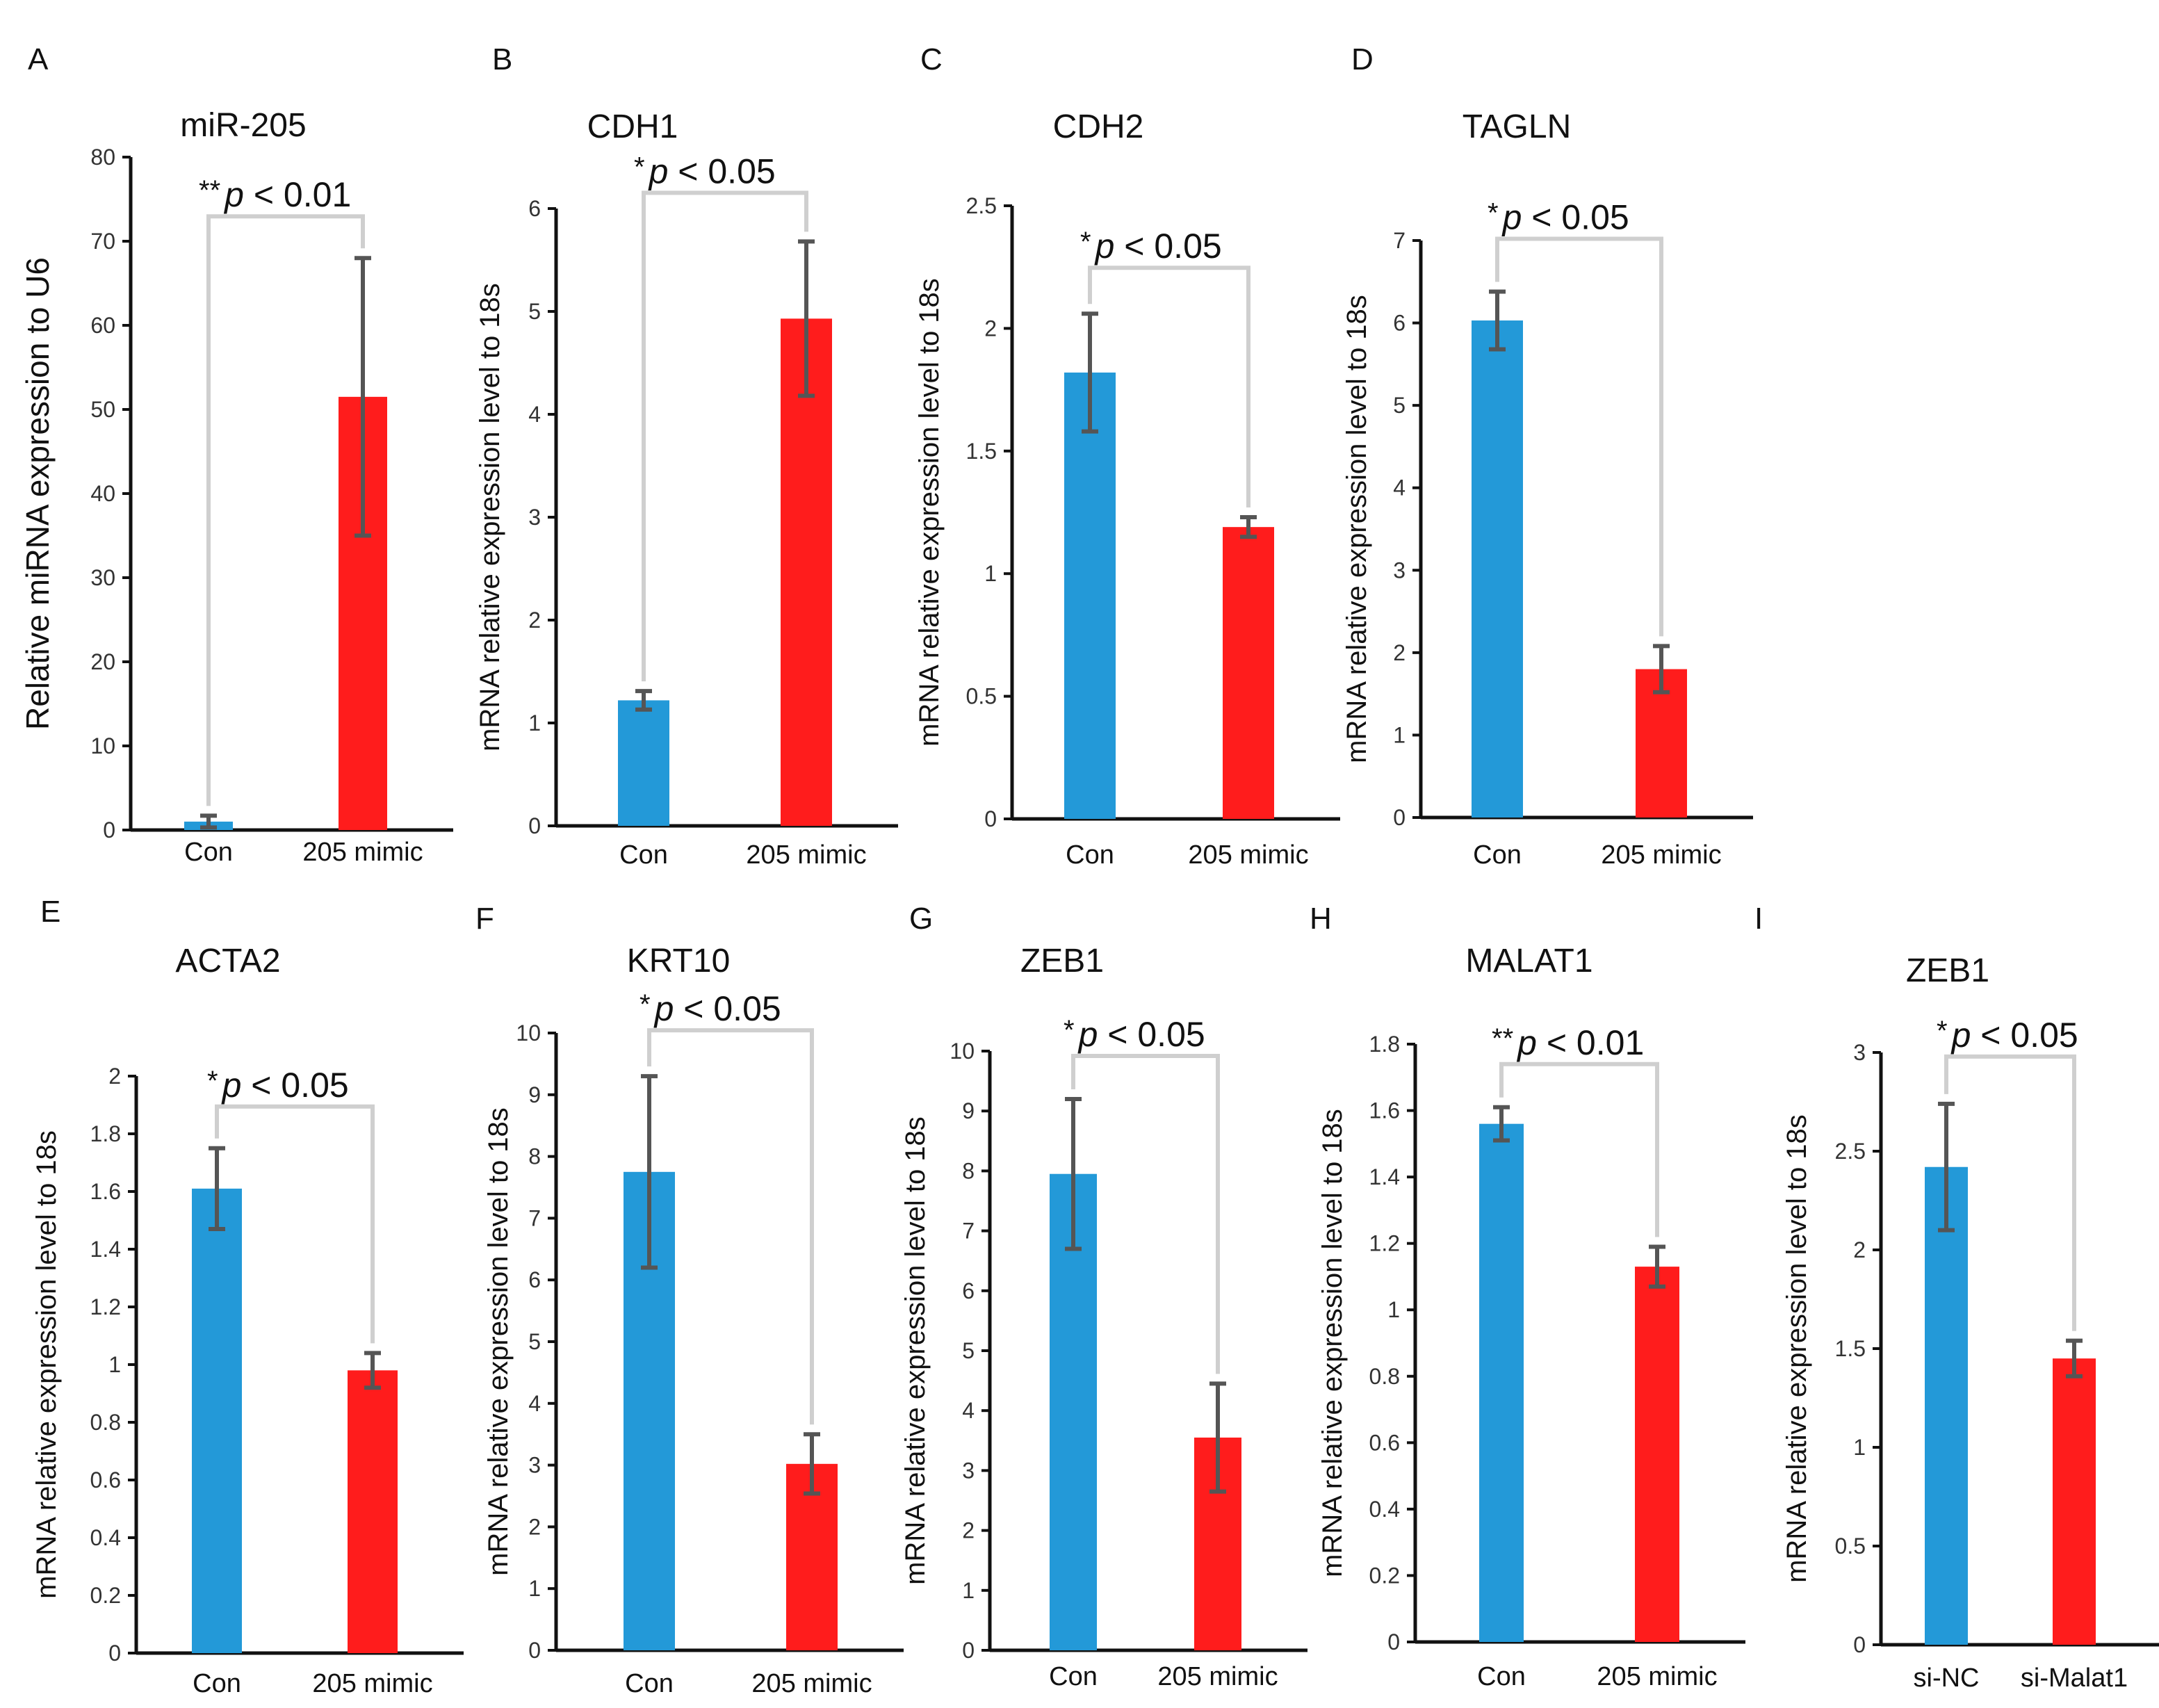 The image size is (2159, 1708). I want to click on y-tick-label: 70, so click(103, 242).